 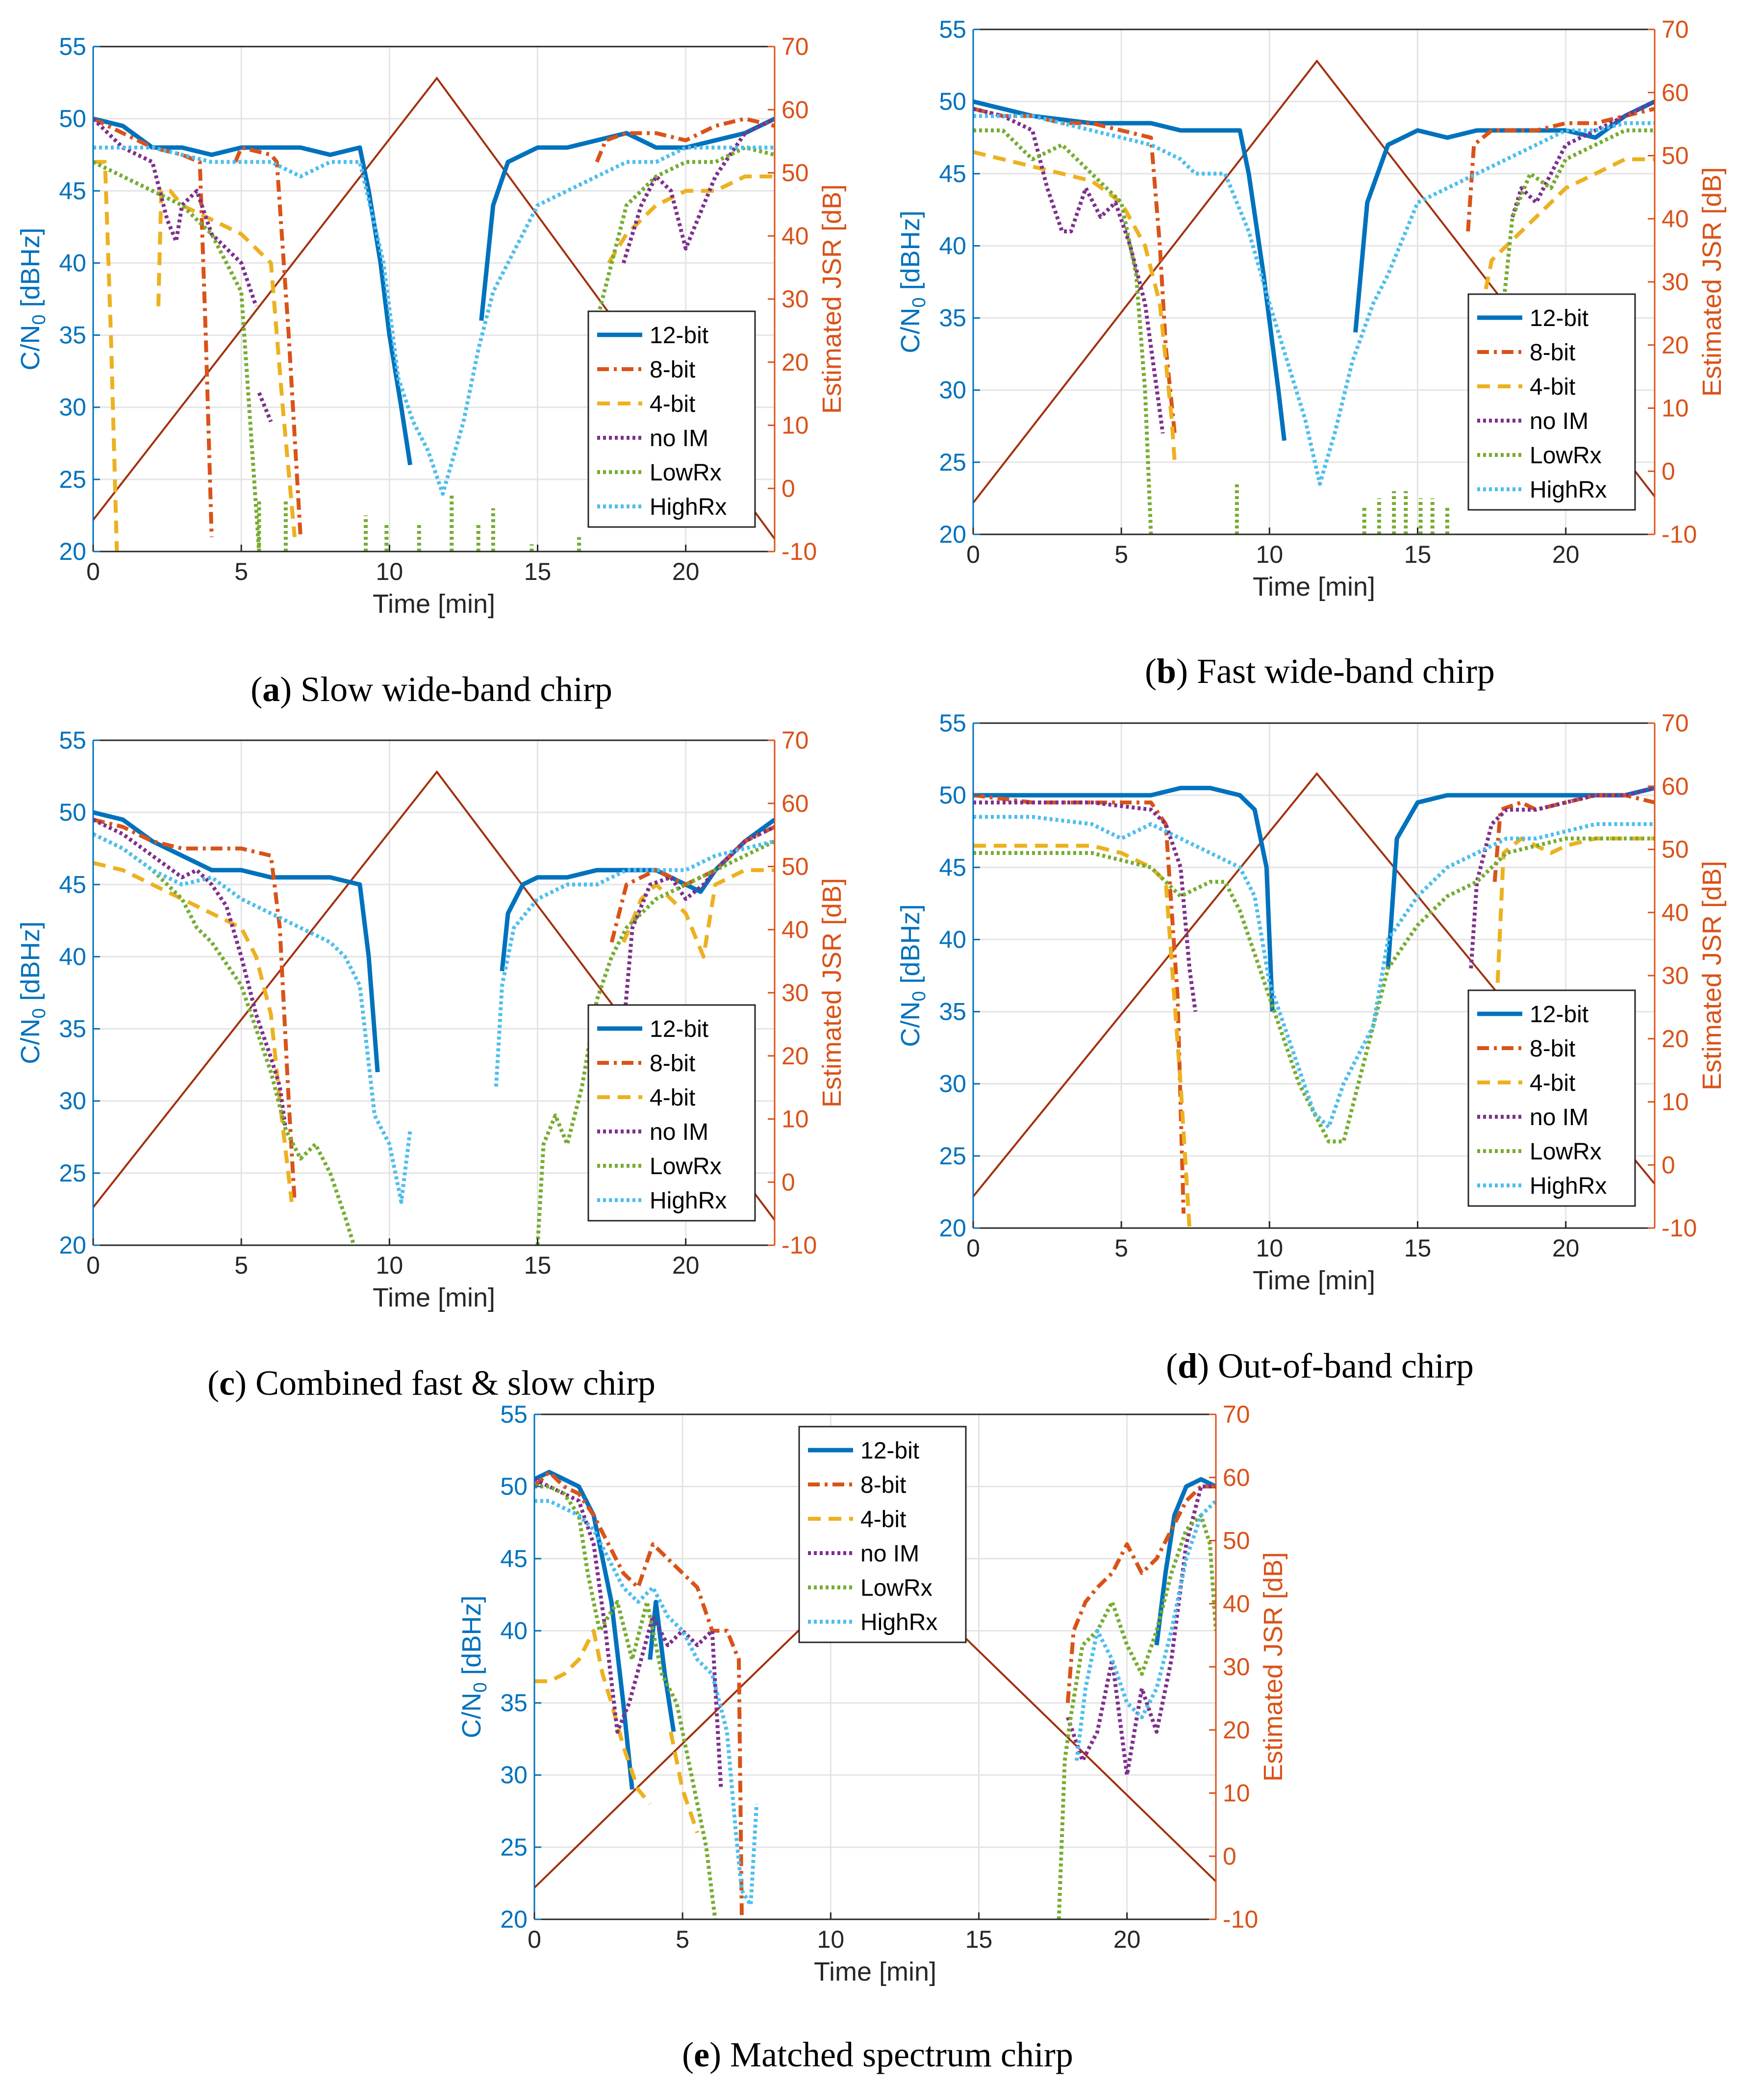 What do you see at coordinates (701, 2055) in the screenshot?
I see `caption-e-label: e` at bounding box center [701, 2055].